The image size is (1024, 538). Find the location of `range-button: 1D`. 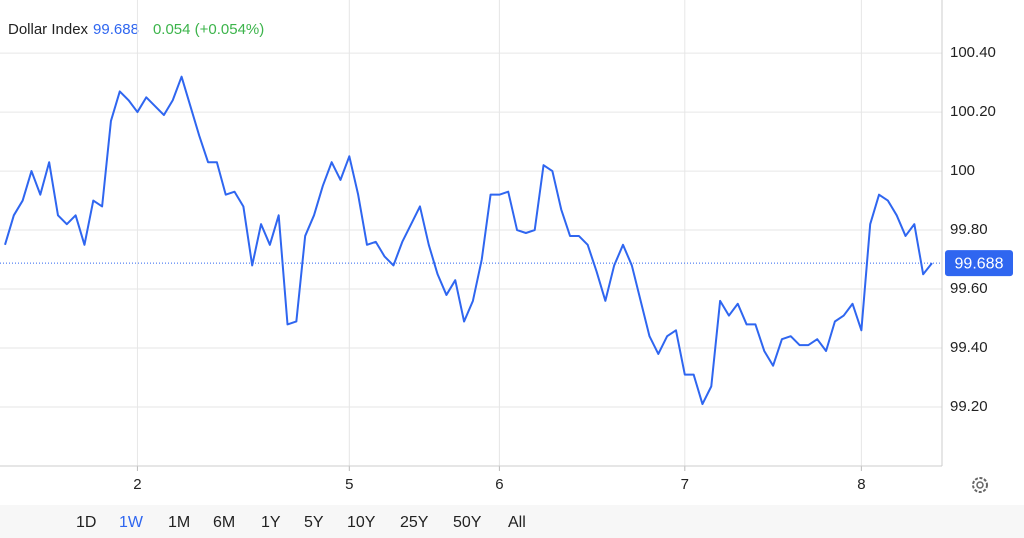

range-button: 1D is located at coordinates (86, 522).